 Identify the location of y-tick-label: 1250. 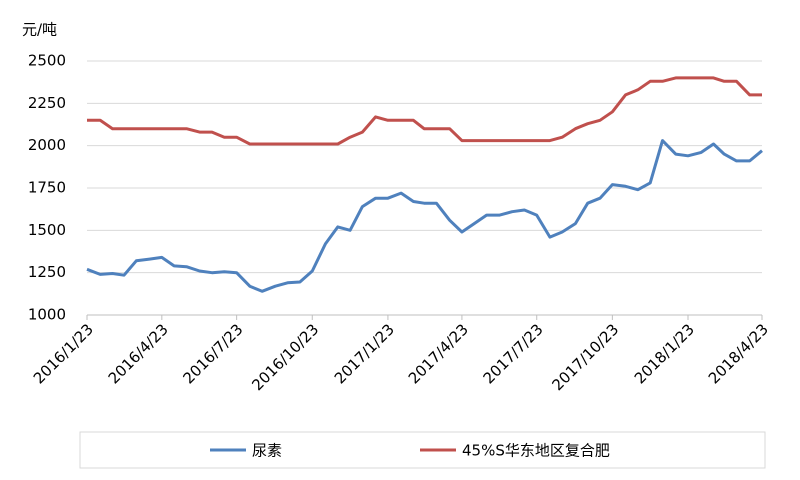
(47, 272).